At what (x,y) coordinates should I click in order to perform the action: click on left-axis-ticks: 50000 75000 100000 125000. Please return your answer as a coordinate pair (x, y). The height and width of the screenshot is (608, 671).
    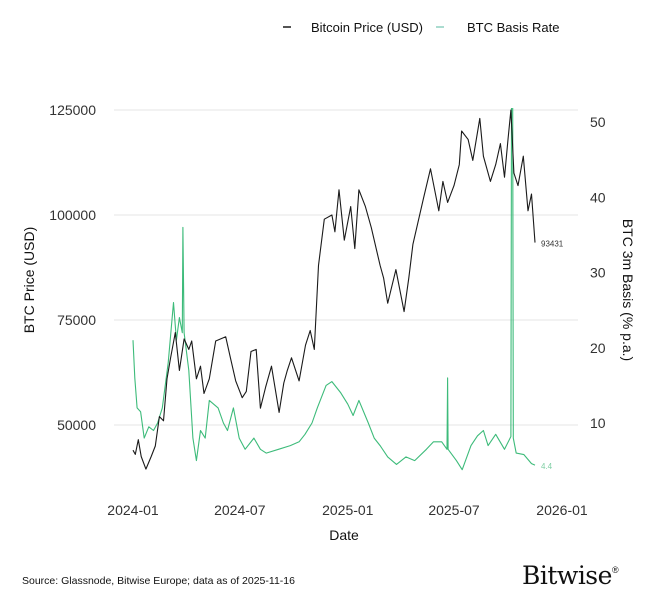
    Looking at the image, I should click on (72, 267).